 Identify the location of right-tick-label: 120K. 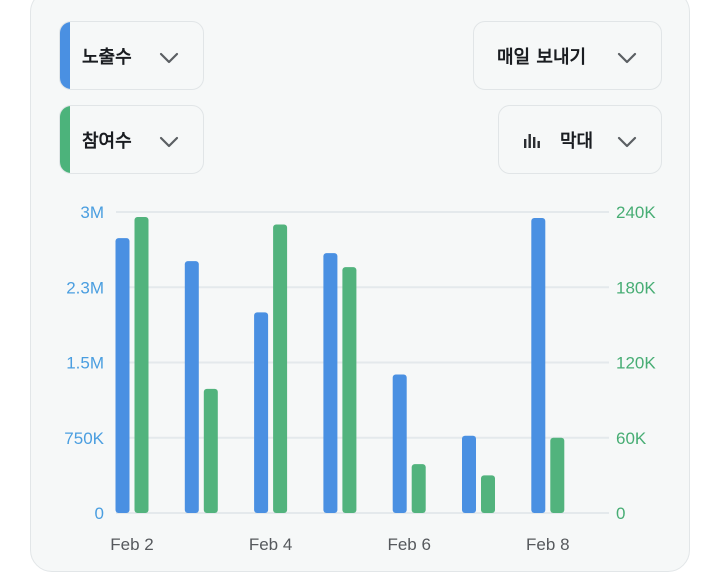
(636, 363).